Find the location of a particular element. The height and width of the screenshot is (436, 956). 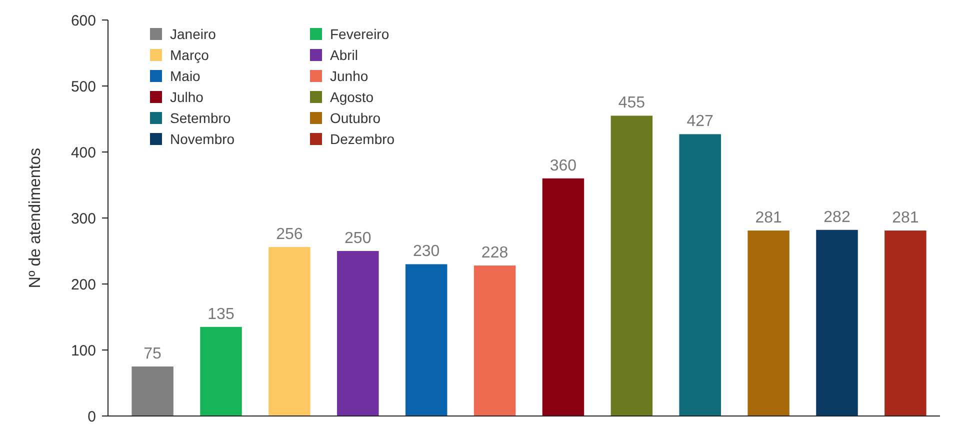

data-label: 455 is located at coordinates (632, 103).